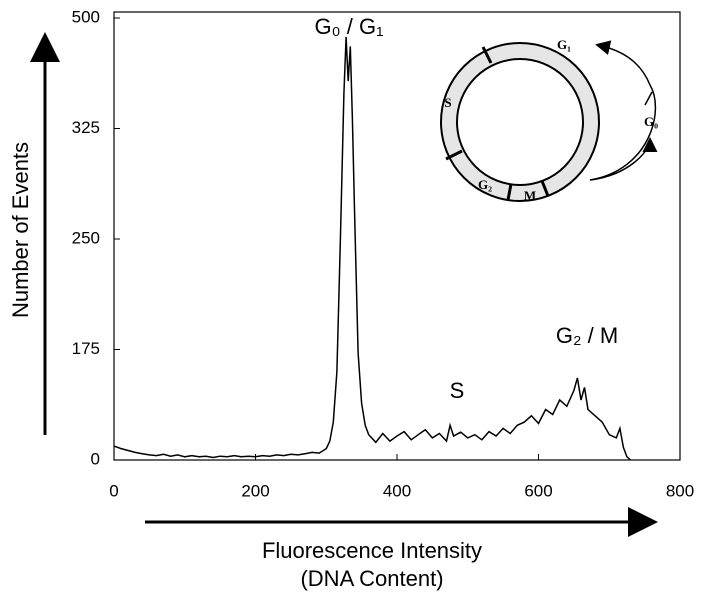 This screenshot has width=703, height=598. Describe the element at coordinates (680, 490) in the screenshot. I see `x-tick-label: 800` at that location.